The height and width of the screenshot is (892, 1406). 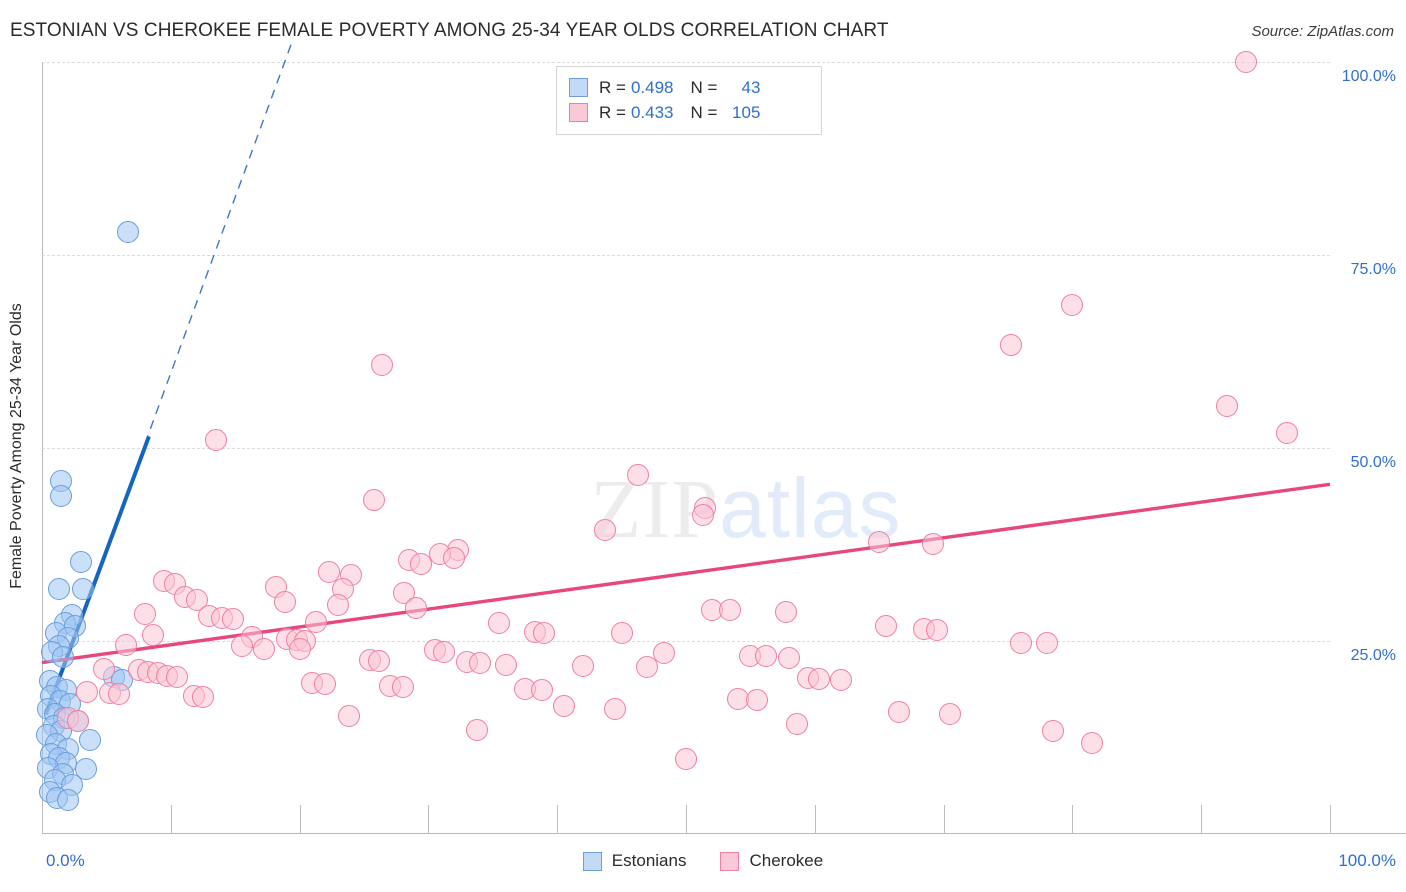 What do you see at coordinates (689, 87) in the screenshot?
I see `stats-row-estonians: R = 0.498 N = 43` at bounding box center [689, 87].